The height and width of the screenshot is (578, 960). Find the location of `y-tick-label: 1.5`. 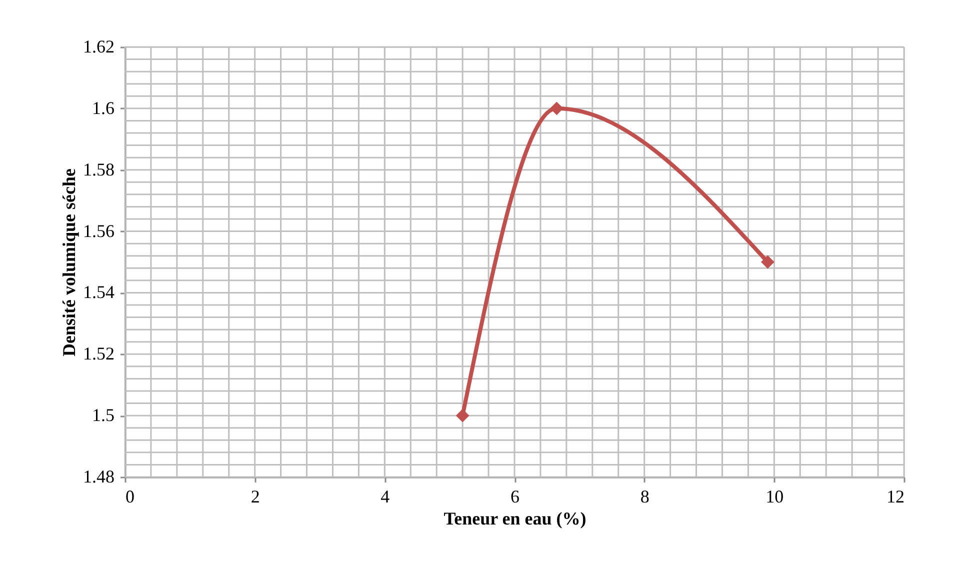

y-tick-label: 1.5 is located at coordinates (103, 415).